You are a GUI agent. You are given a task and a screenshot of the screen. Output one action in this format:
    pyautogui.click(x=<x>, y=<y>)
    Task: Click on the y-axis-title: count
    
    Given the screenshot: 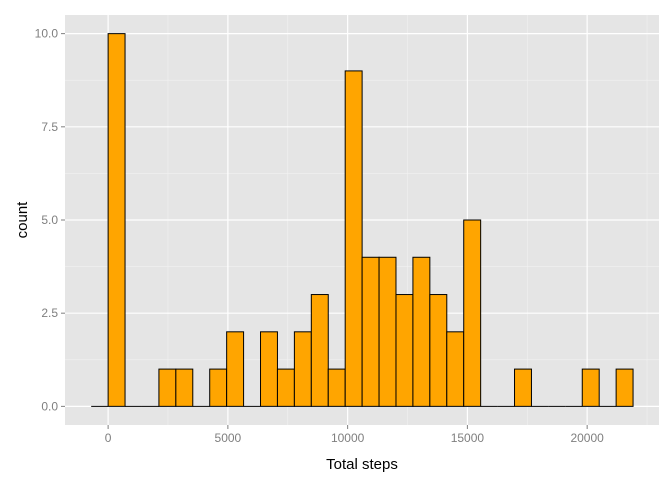 What is the action you would take?
    pyautogui.click(x=22, y=220)
    